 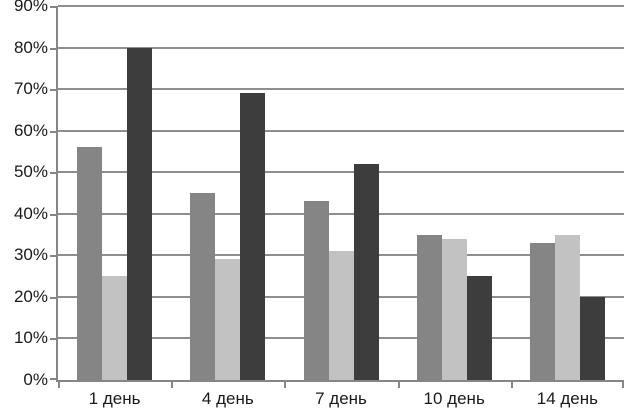 I want to click on category-label: 7 день, so click(x=341, y=398).